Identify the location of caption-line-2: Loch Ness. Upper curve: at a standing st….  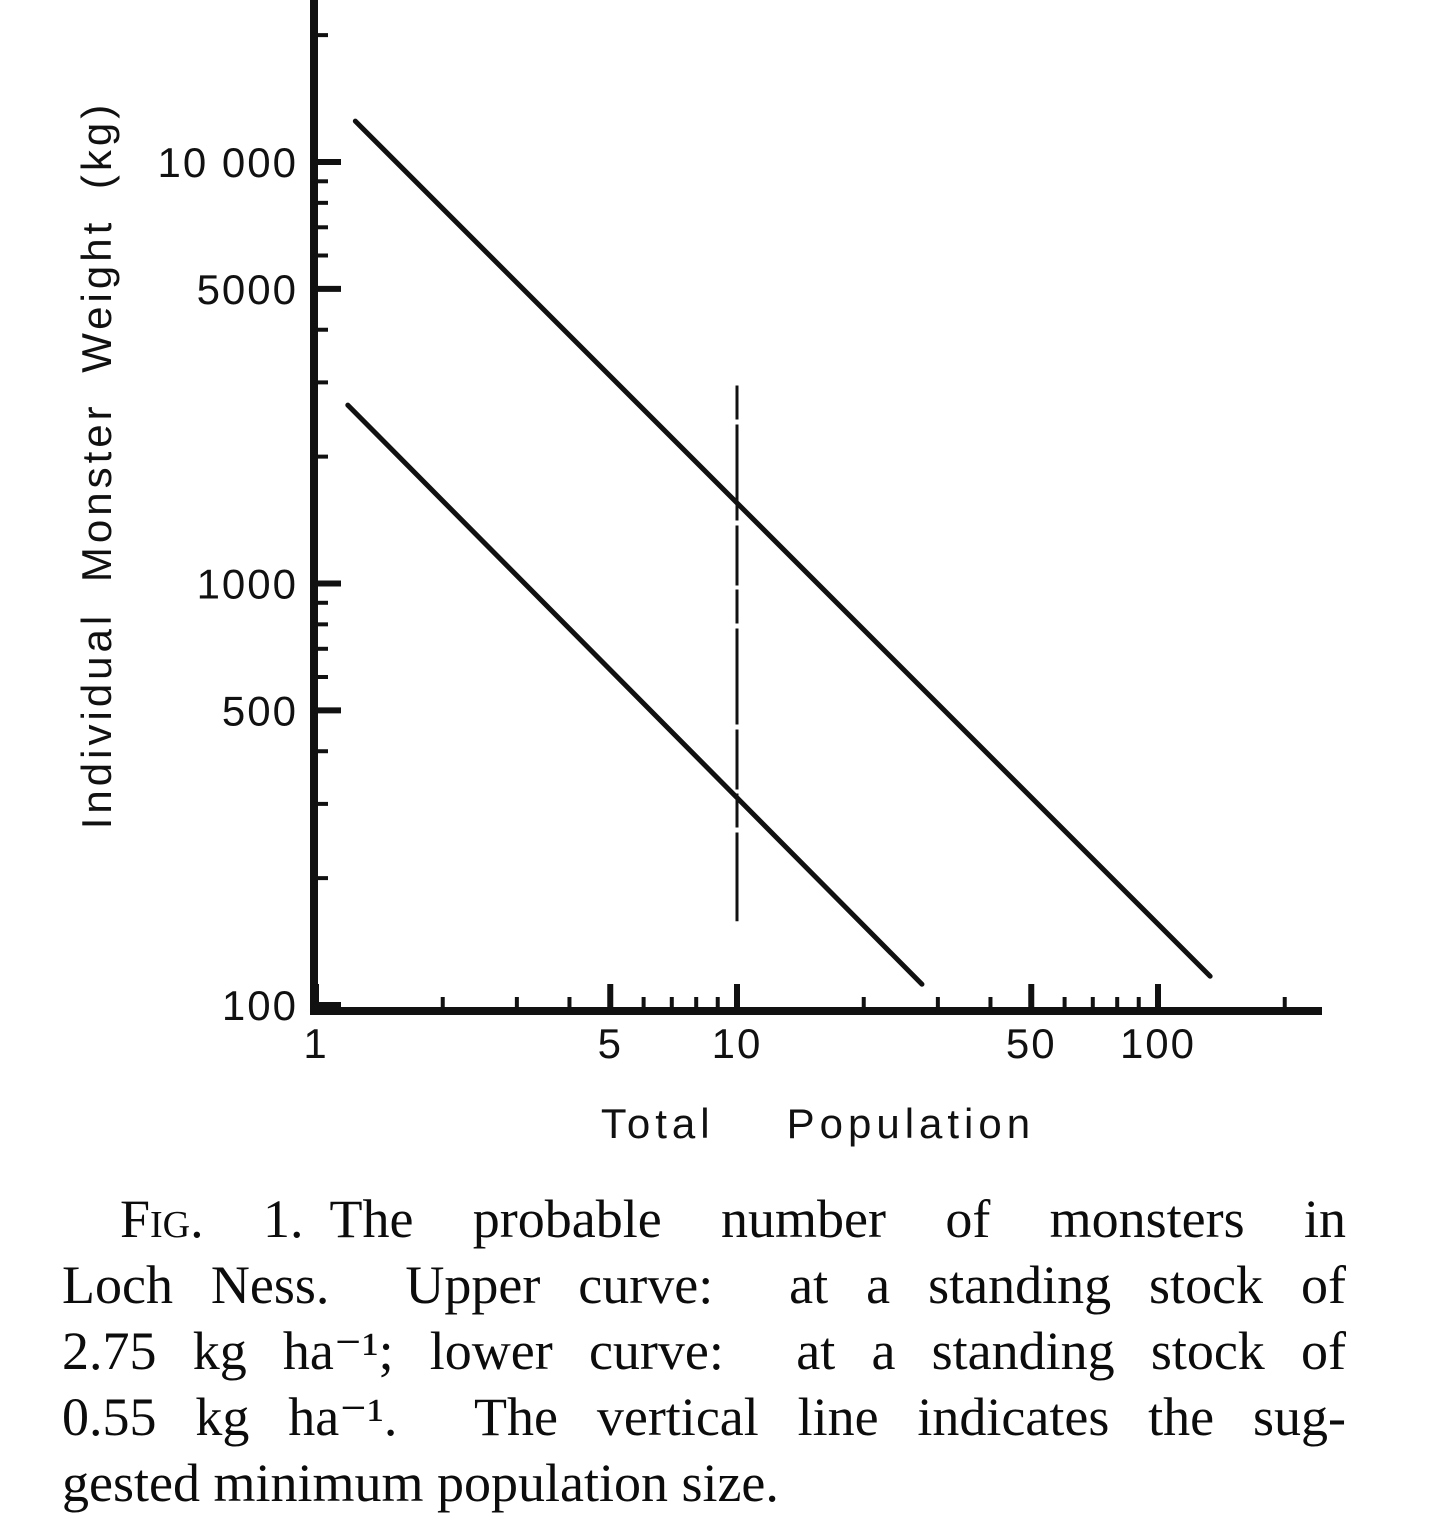
(704, 1285).